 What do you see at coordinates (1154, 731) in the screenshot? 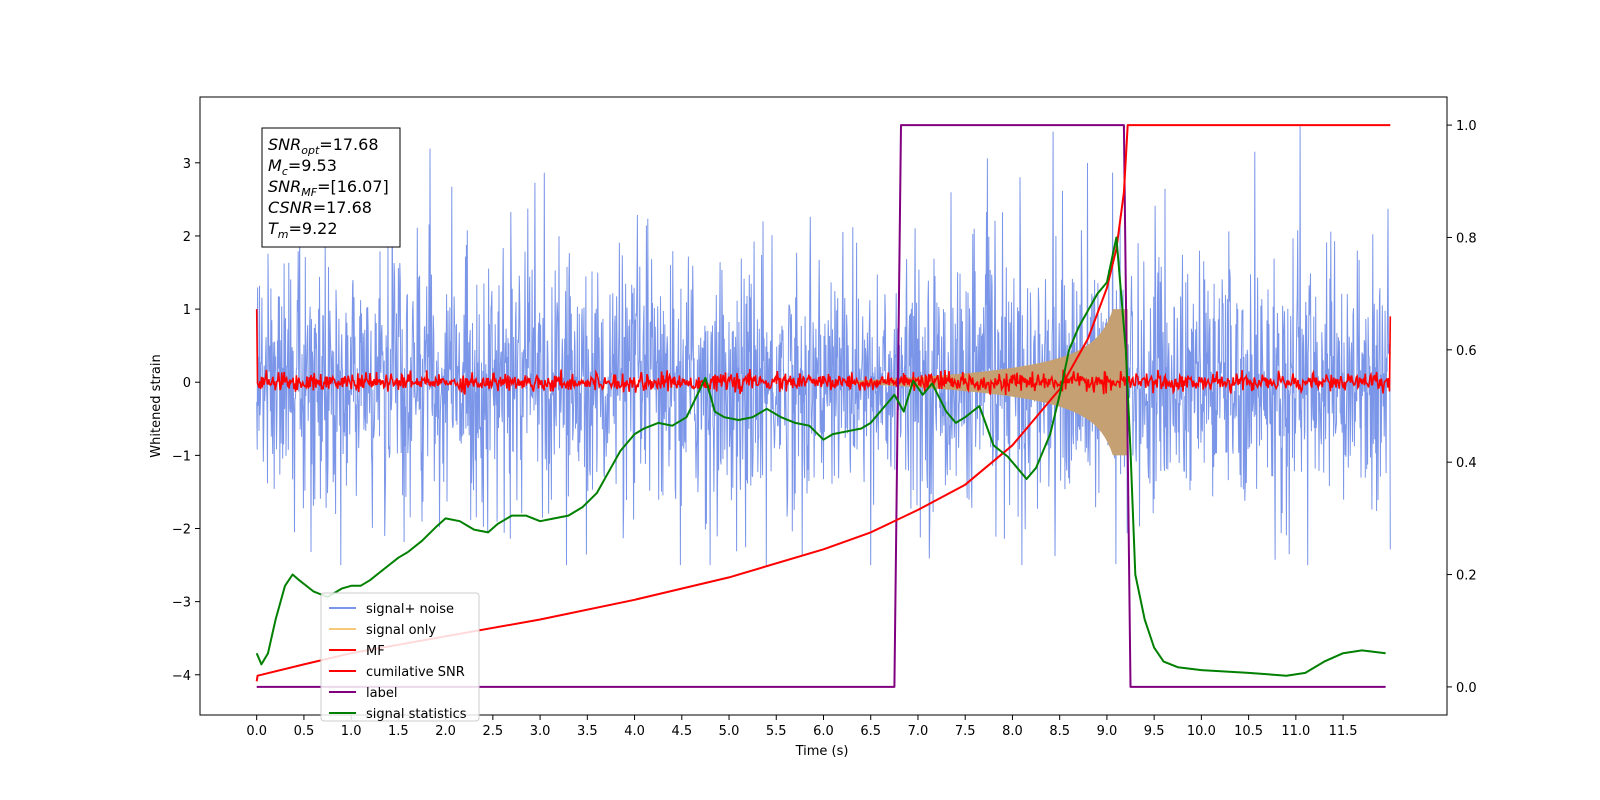
I see `x-tick-label: 9.5` at bounding box center [1154, 731].